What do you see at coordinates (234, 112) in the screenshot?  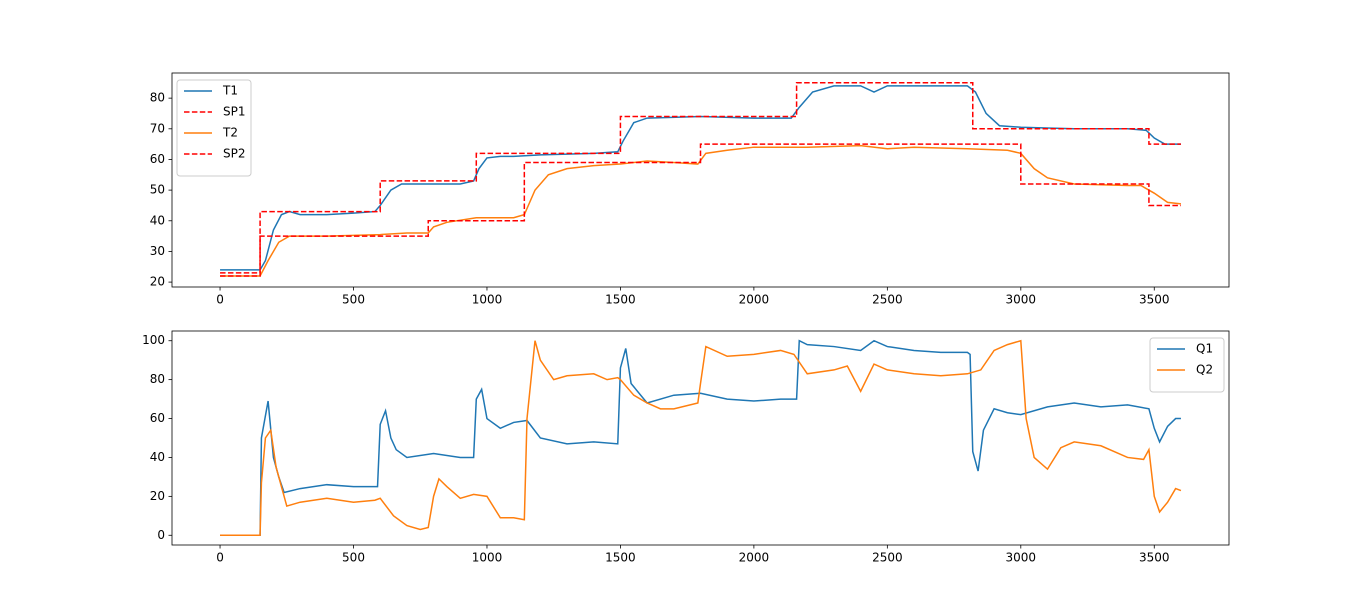 I see `legend-label: SP1` at bounding box center [234, 112].